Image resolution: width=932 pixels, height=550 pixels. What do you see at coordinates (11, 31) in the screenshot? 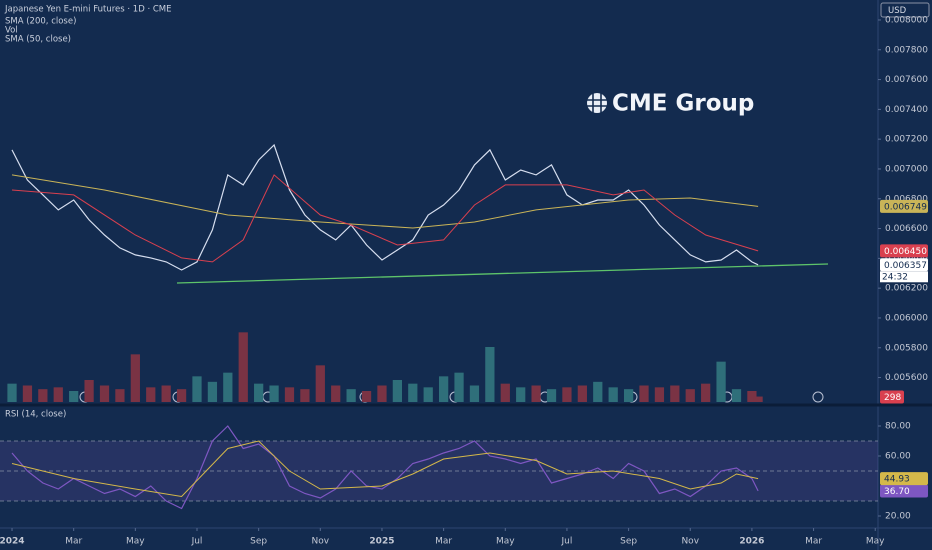
I see `indicator-label: Vol` at bounding box center [11, 31].